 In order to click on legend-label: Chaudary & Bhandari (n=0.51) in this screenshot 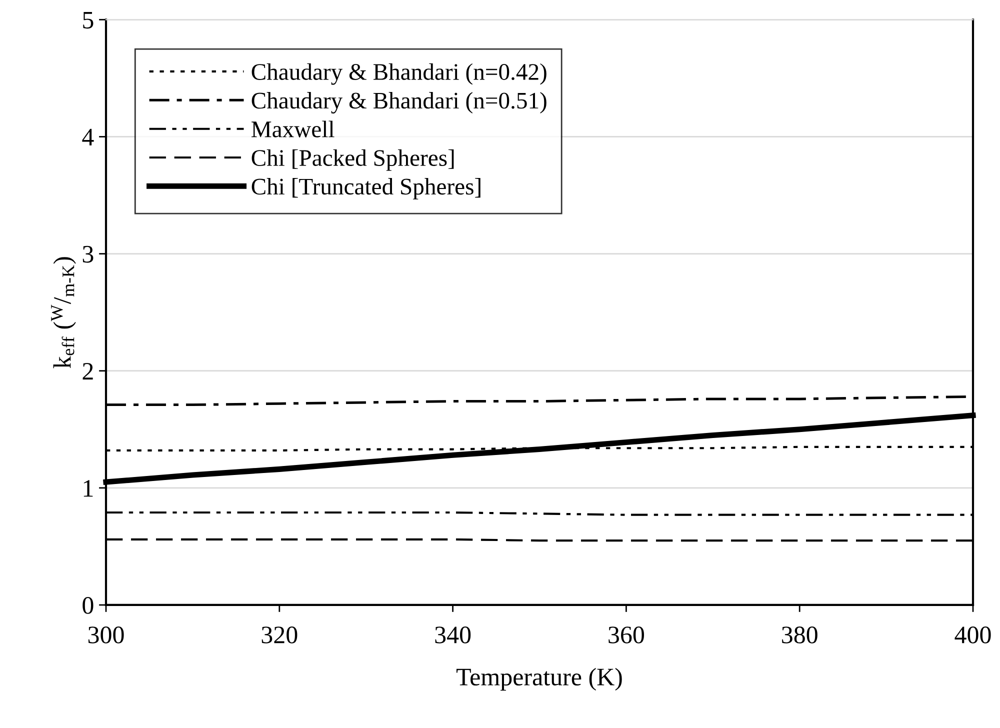, I will do `click(399, 103)`.